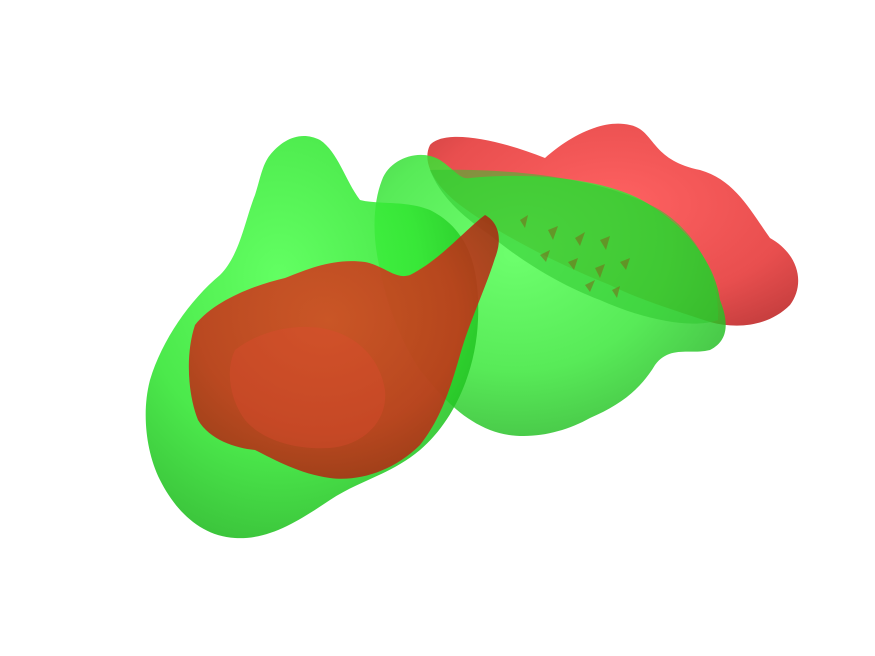 Image resolution: width=875 pixels, height=656 pixels. I want to click on left-red-lobe, so click(343, 347).